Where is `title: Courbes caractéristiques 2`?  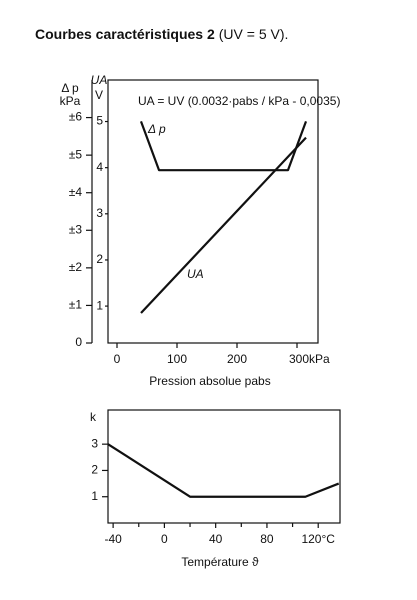
title: Courbes caractéristiques 2 is located at coordinates (125, 34).